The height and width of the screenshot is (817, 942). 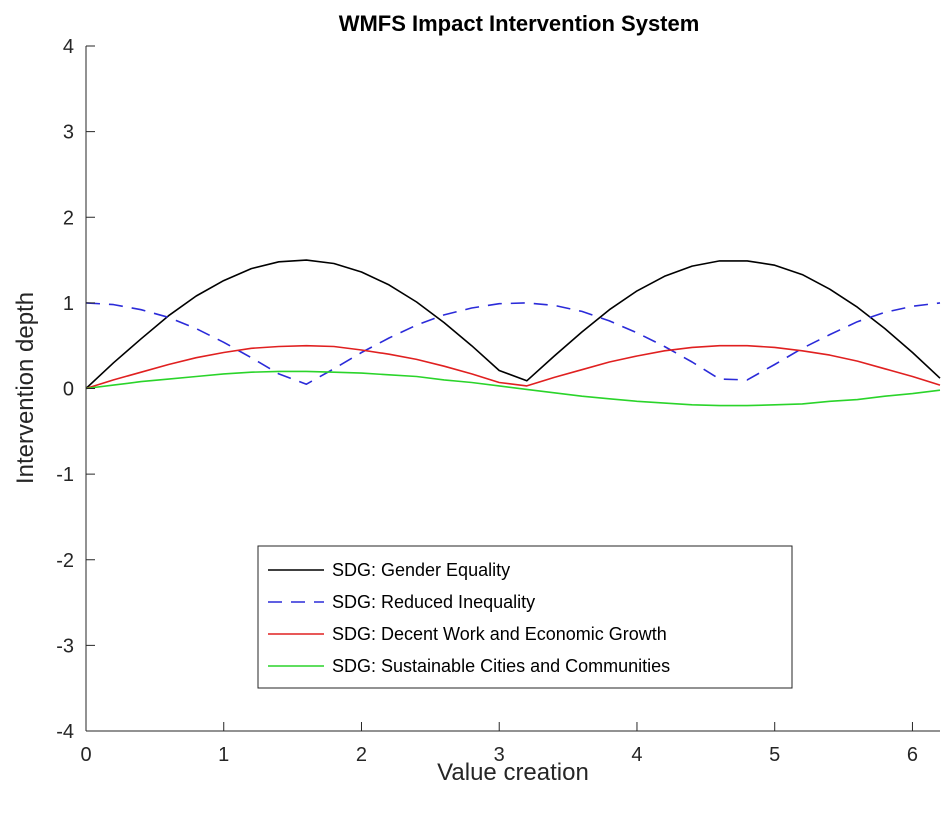 I want to click on y-axis: -4 -3 -2 -1 0 1 2 3 4, so click(x=75, y=389).